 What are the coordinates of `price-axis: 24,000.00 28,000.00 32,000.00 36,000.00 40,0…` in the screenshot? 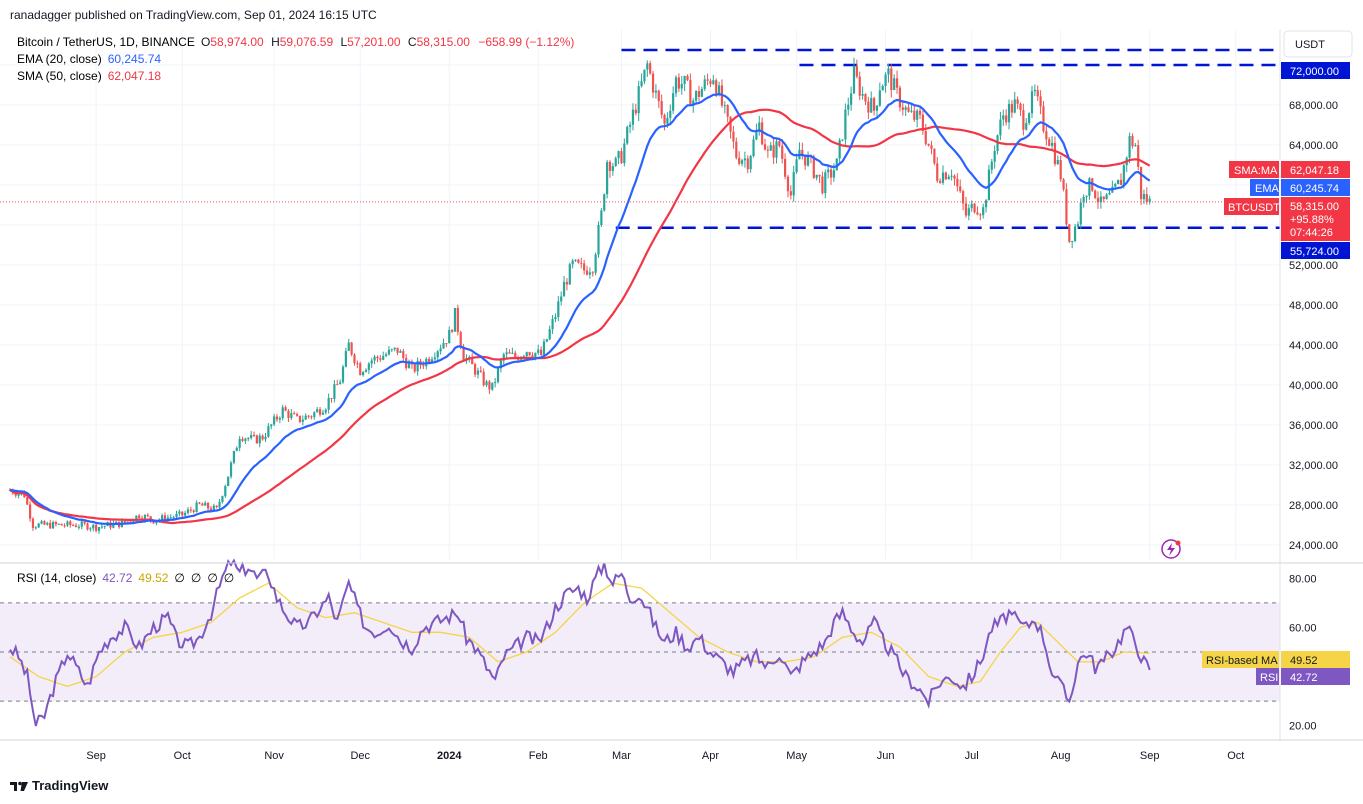 It's located at (1313, 326).